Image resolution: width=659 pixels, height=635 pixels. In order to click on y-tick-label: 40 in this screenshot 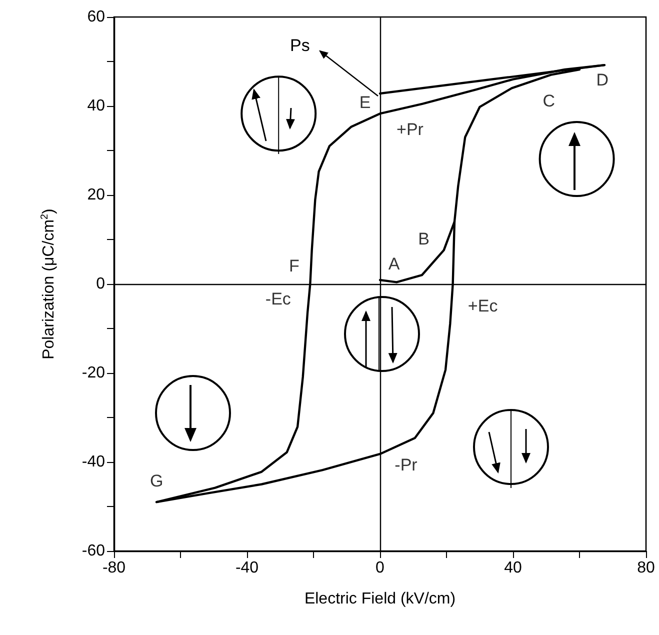, I will do `click(96, 106)`.